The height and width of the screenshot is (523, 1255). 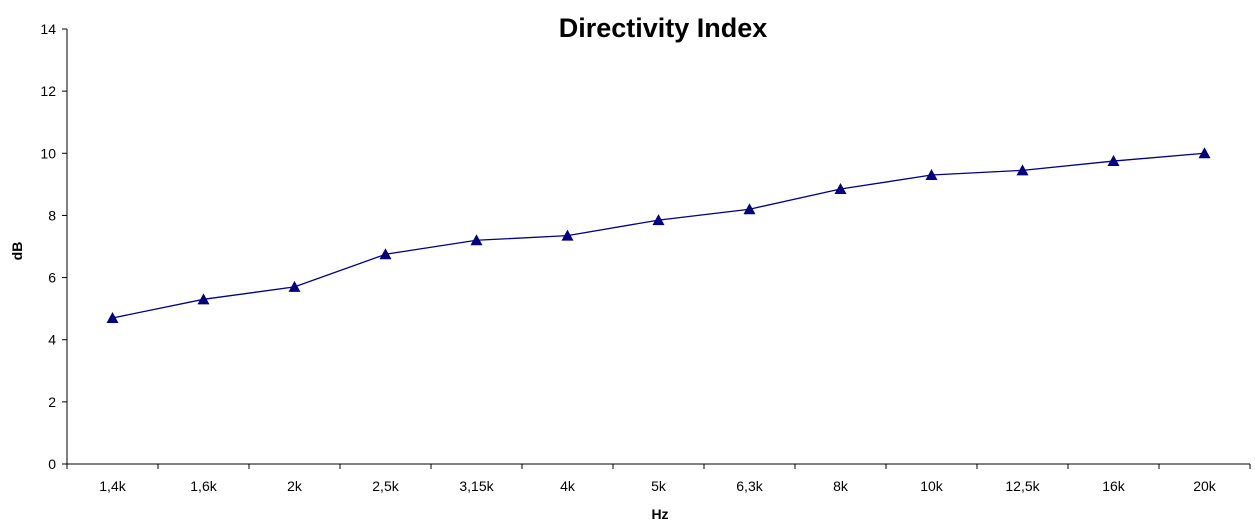 I want to click on y-tick-label: 4, so click(x=52, y=340).